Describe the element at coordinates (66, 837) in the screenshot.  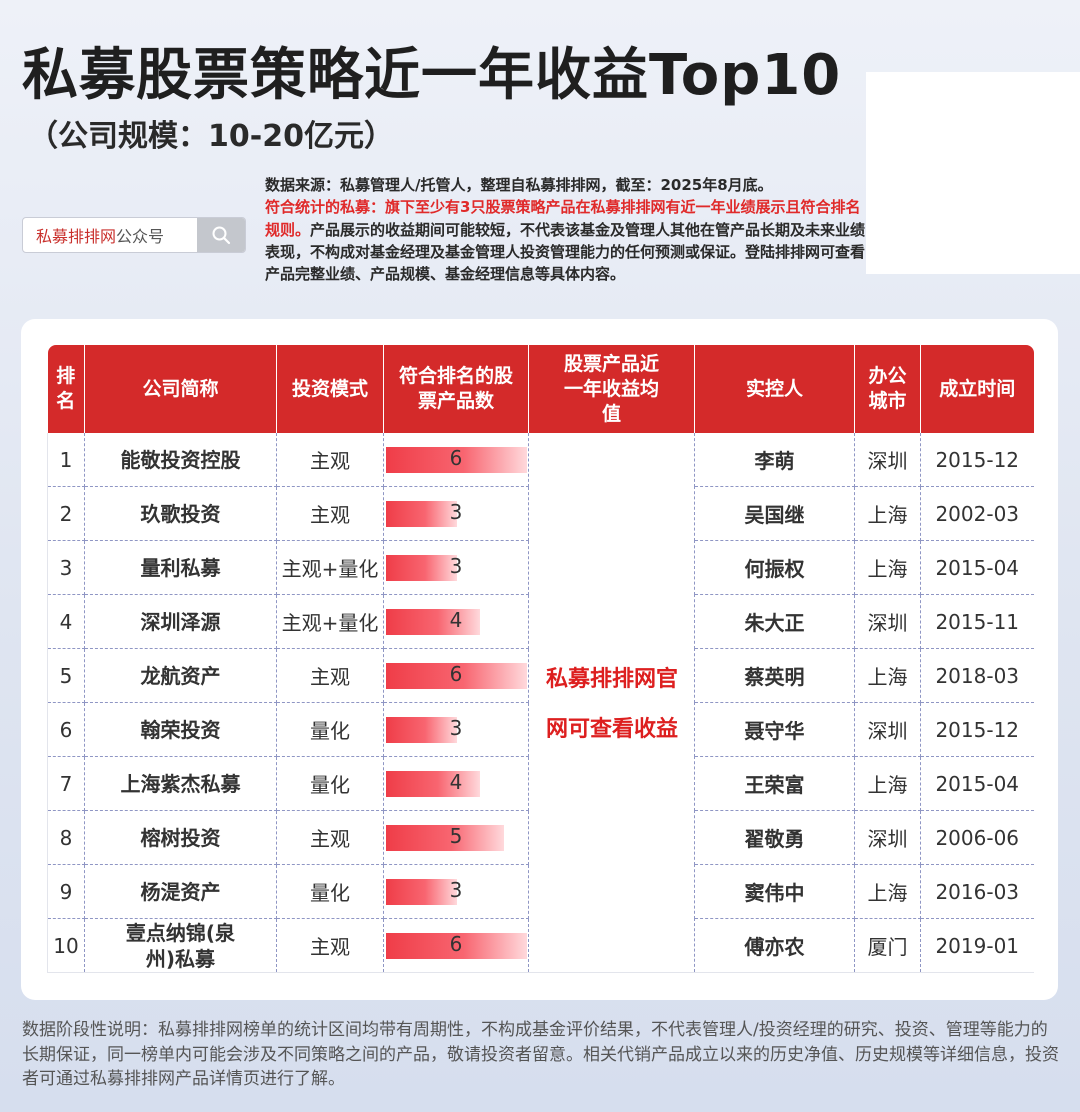
I see `rank-cell: 8` at that location.